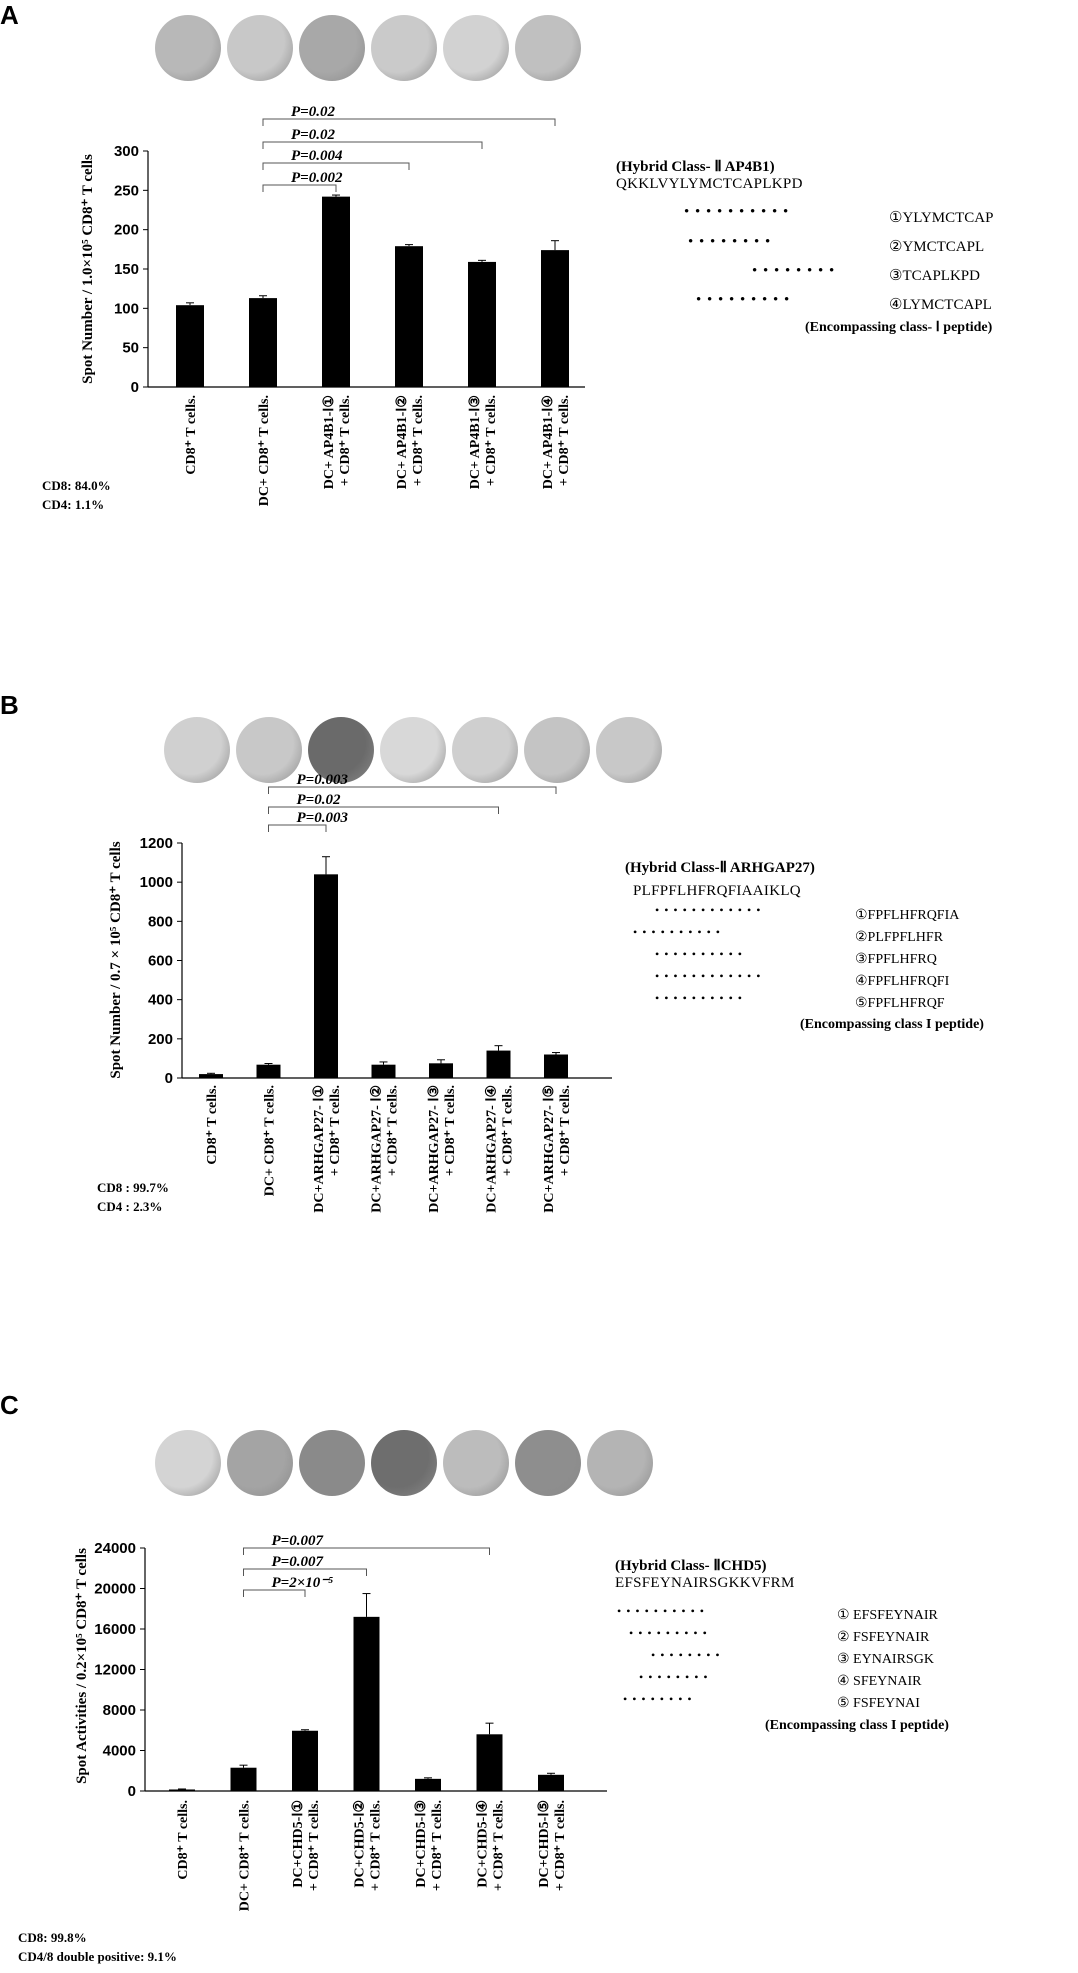 This screenshot has height=1973, width=1078. What do you see at coordinates (857, 1725) in the screenshot?
I see `peptide-caption: (Encompassing class I peptide)` at bounding box center [857, 1725].